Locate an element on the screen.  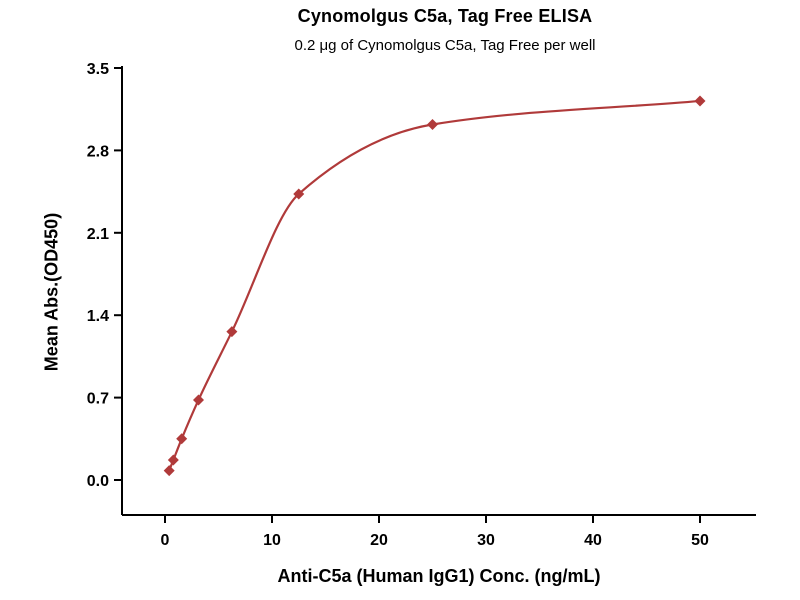
y-axis-title: Mean Abs.(OD450) is located at coordinates (51, 292).